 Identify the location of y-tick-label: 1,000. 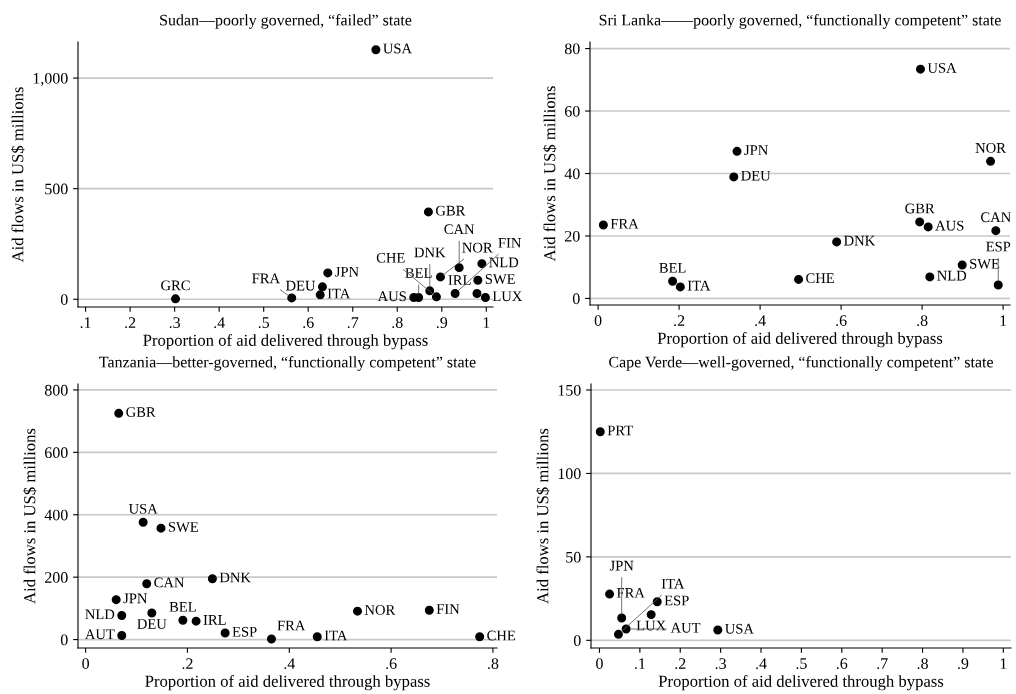
(50, 79).